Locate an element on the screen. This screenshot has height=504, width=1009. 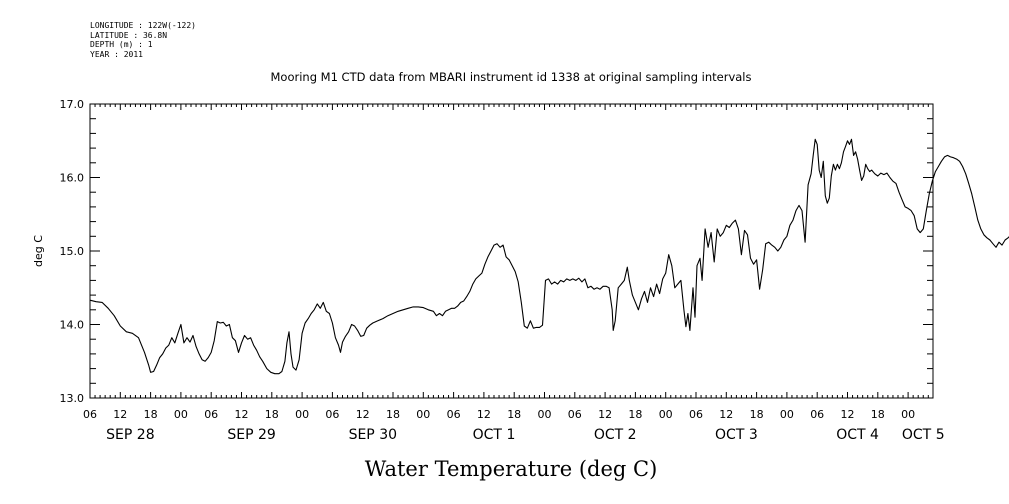
meta-longitude: LONGITUDE : 122W(-122) is located at coordinates (143, 25).